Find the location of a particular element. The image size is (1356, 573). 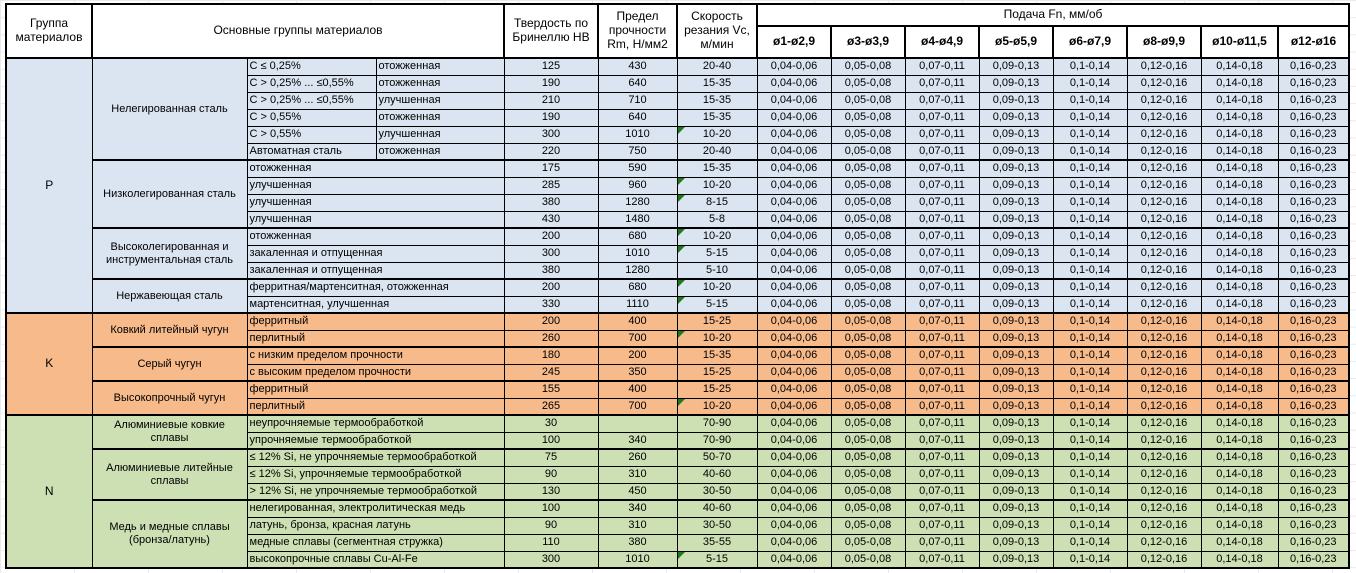

cell-detail: ≤ 12% Si, упрочняемые термообработкой is located at coordinates (375, 474).